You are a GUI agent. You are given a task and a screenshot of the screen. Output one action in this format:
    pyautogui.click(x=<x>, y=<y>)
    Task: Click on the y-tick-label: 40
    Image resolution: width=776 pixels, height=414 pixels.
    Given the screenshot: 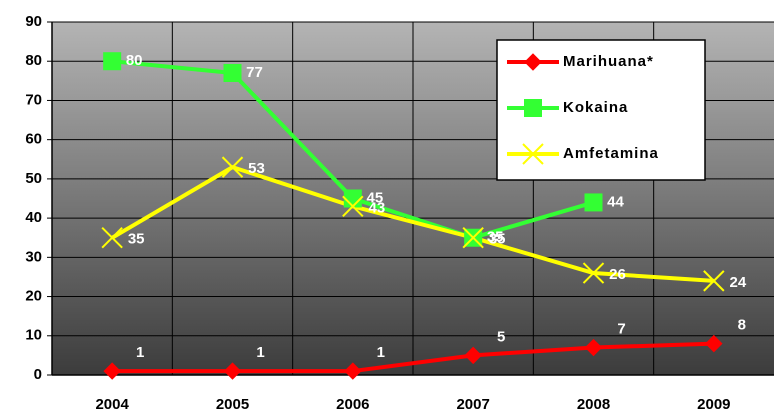 What is the action you would take?
    pyautogui.click(x=33, y=217)
    